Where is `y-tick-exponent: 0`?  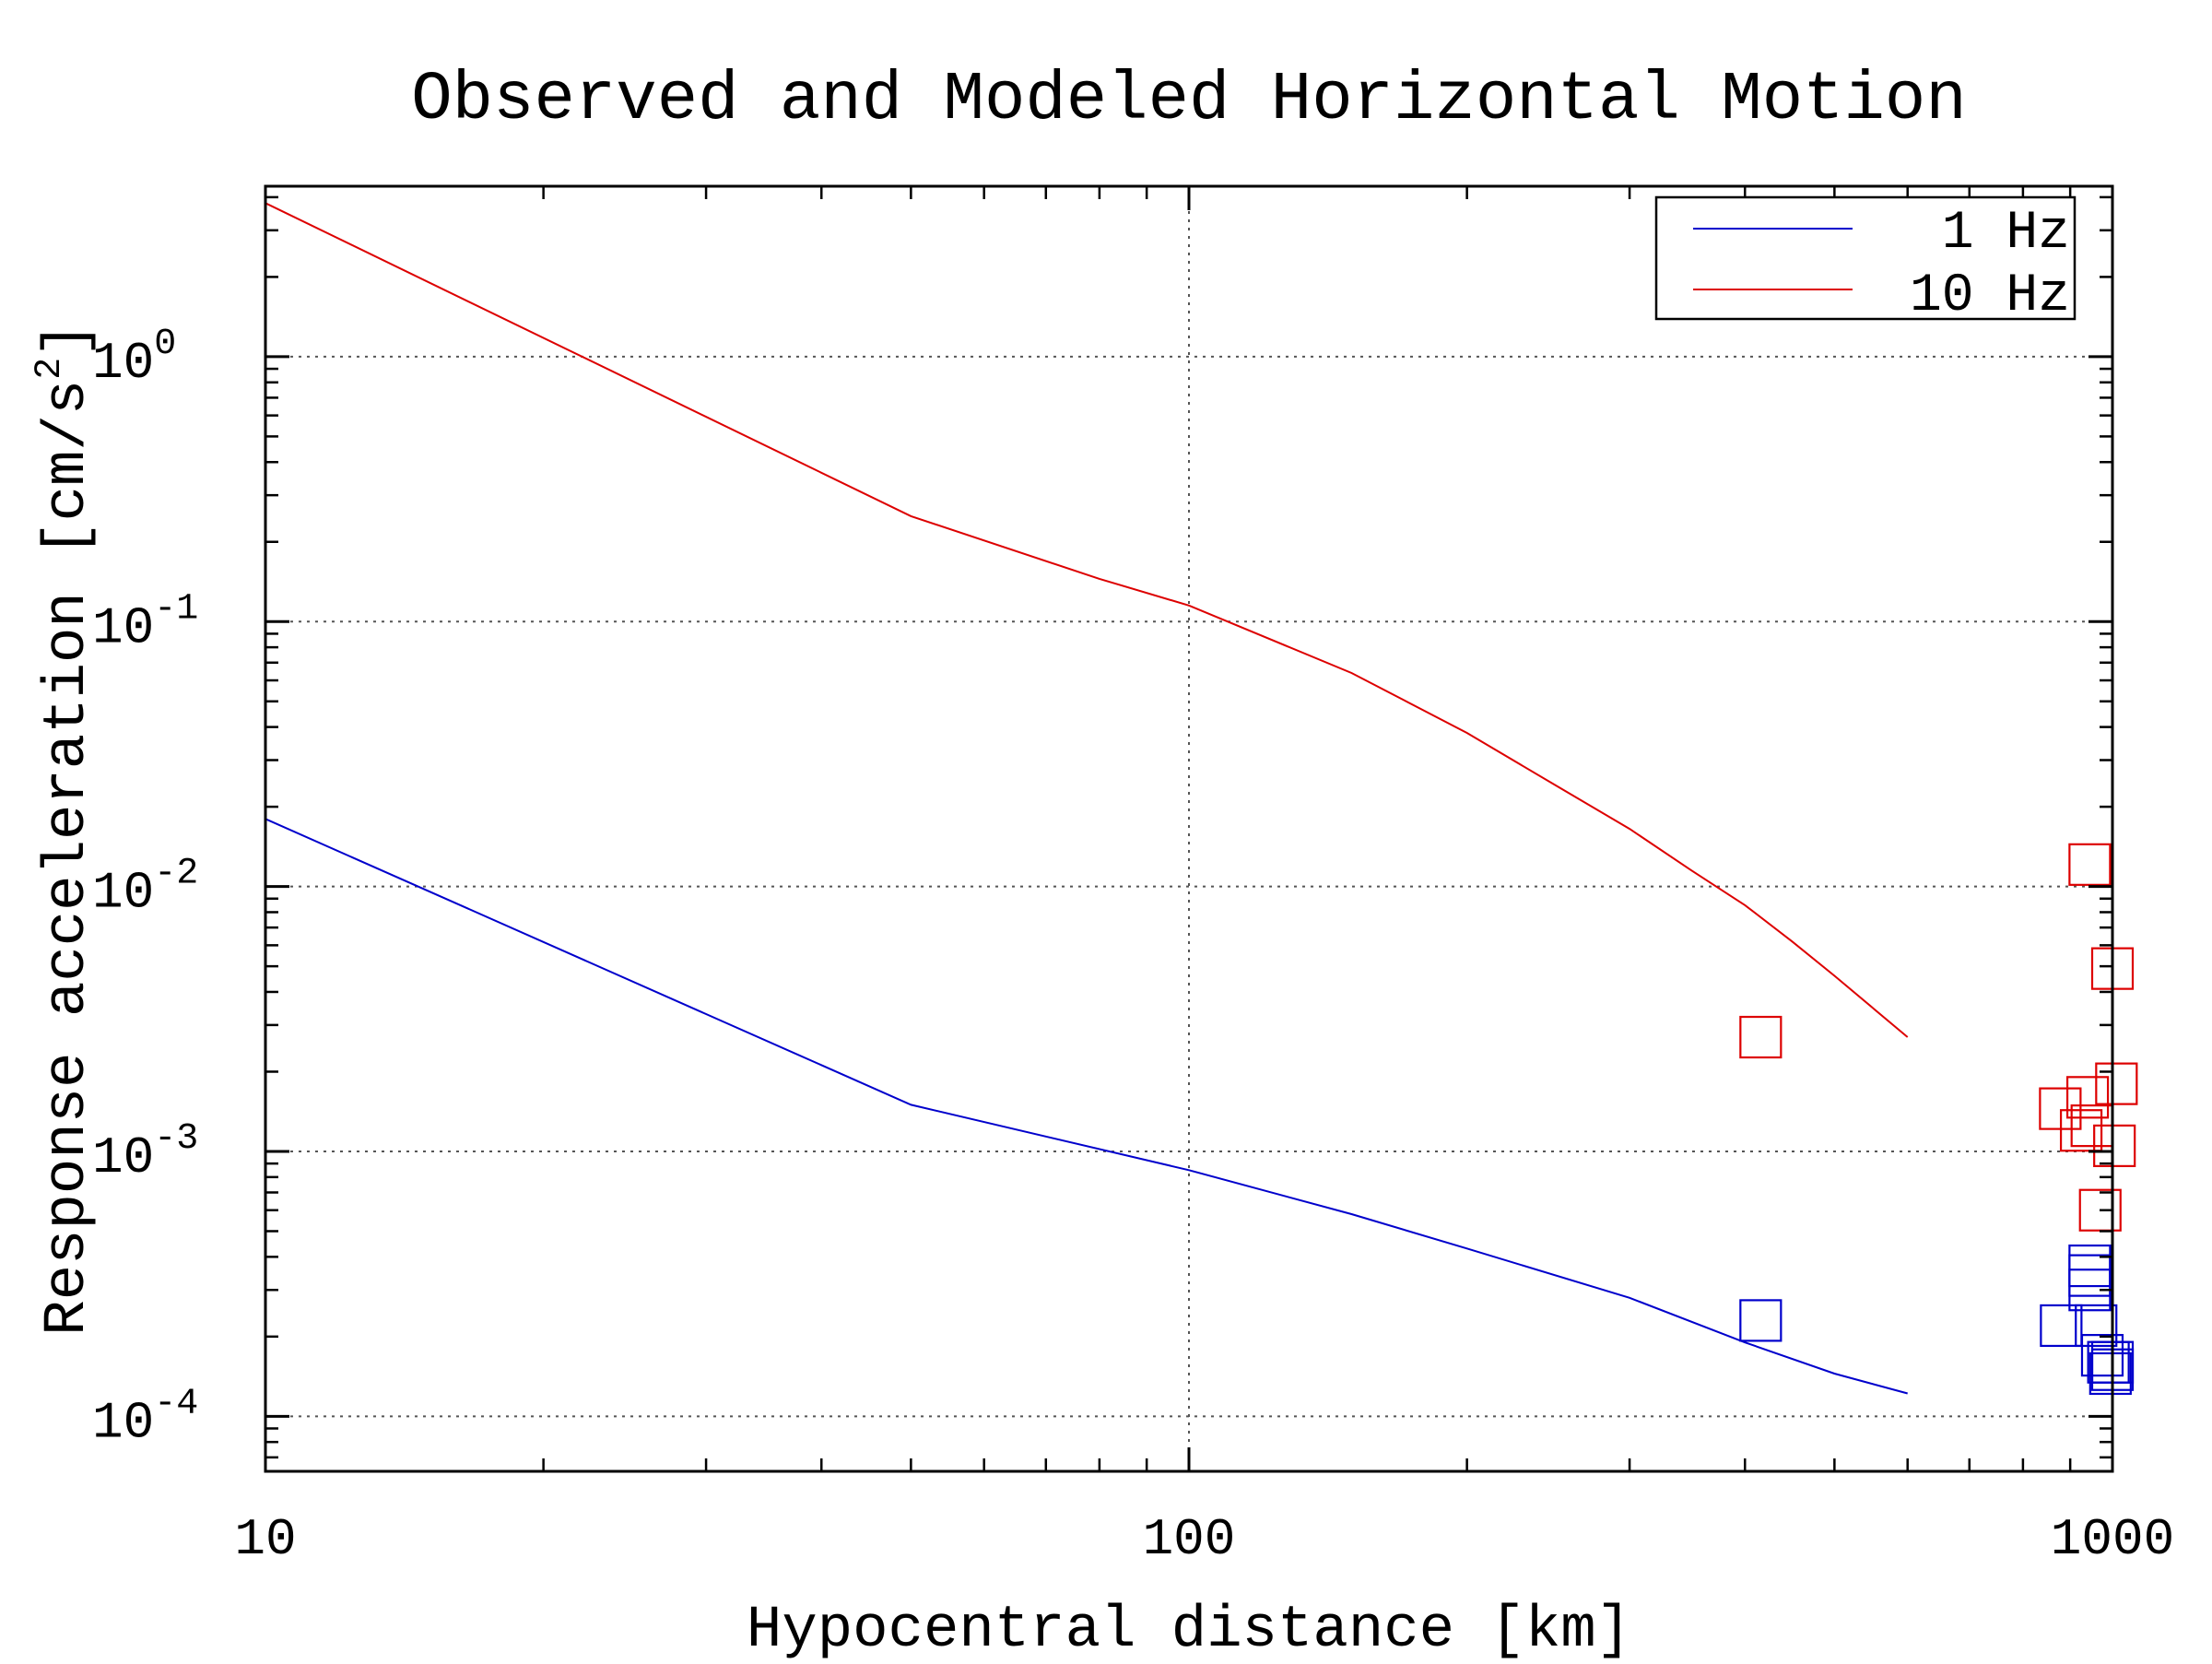
y-tick-exponent: 0 is located at coordinates (165, 344).